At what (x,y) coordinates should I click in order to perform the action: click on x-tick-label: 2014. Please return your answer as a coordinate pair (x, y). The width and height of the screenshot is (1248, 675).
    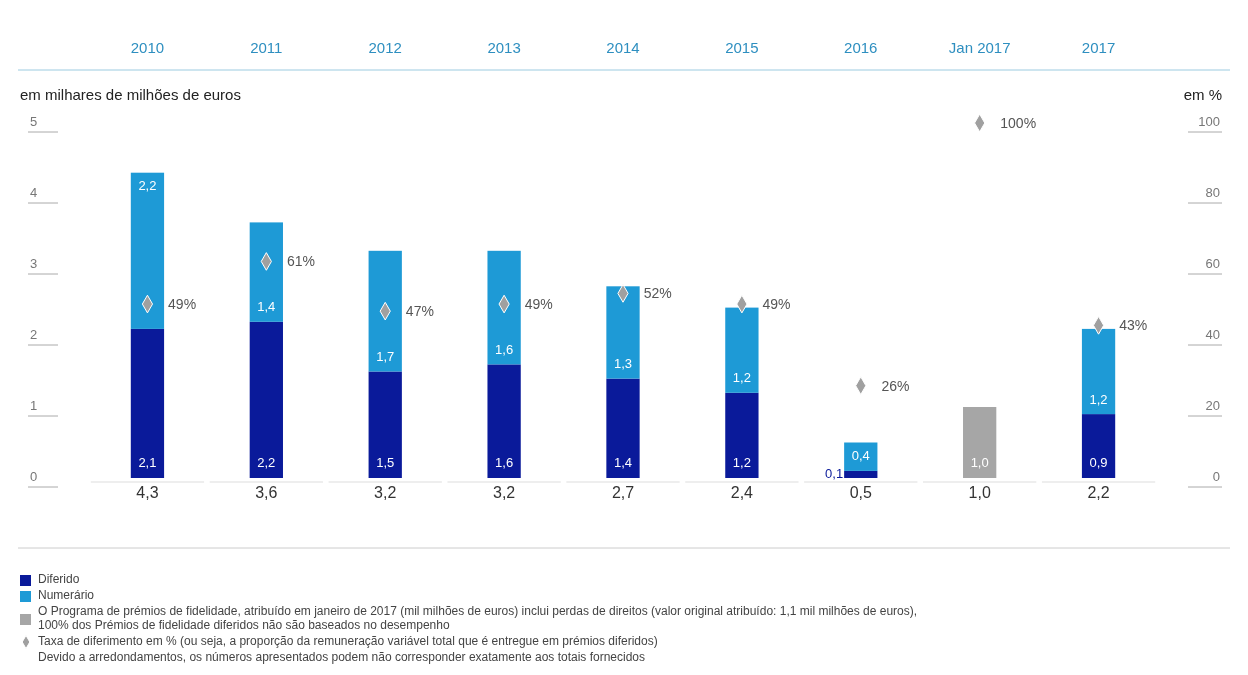
    Looking at the image, I should click on (623, 47).